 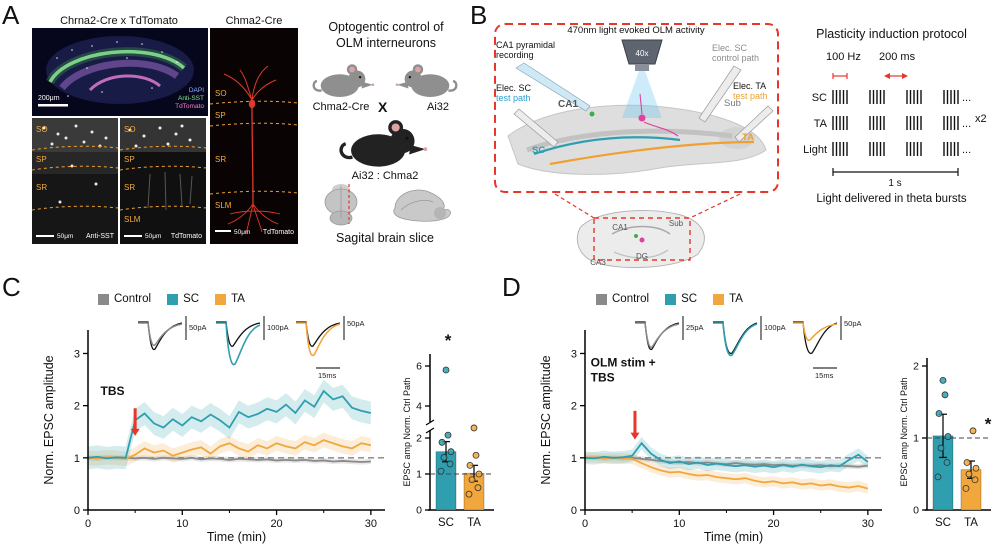 I want to click on image-caption: Anti-SST, so click(x=100, y=236).